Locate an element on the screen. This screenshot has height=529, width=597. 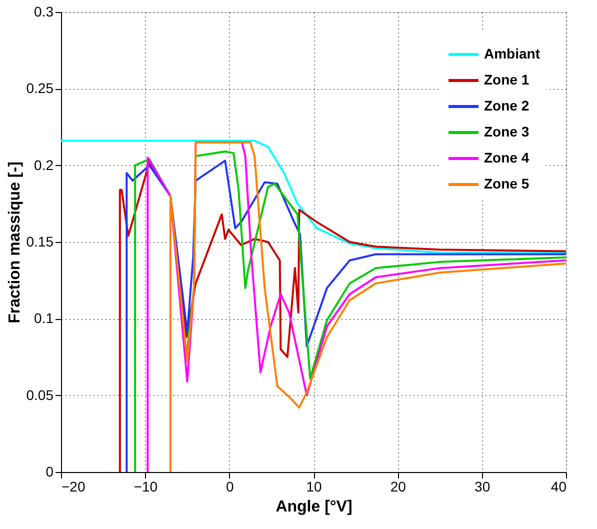
legend-label: Zone 3 is located at coordinates (507, 132).